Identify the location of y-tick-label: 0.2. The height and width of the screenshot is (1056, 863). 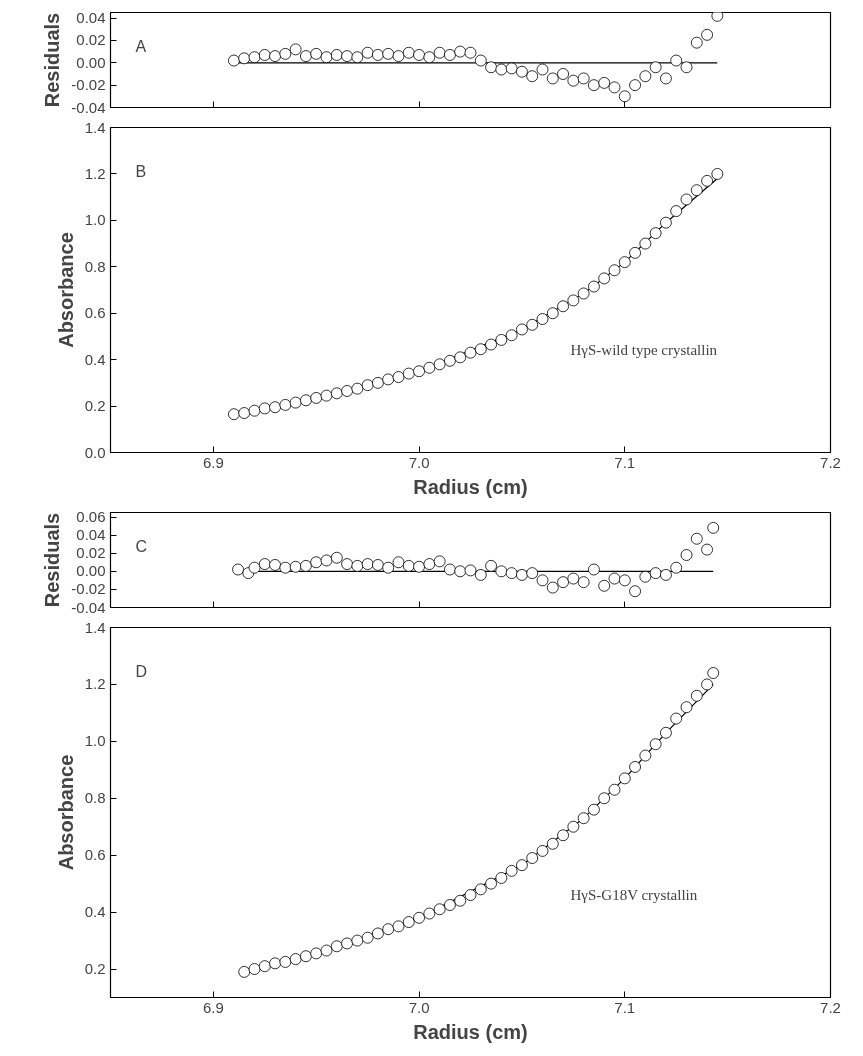
(95, 969).